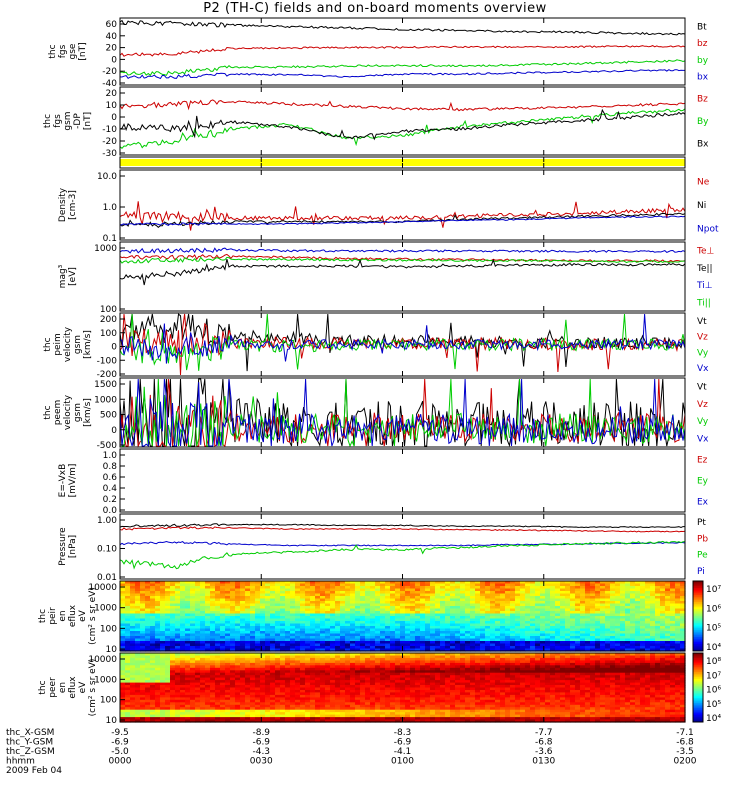 This screenshot has width=750, height=800. Describe the element at coordinates (713, 609) in the screenshot. I see `colorbar-label: 10⁶` at that location.